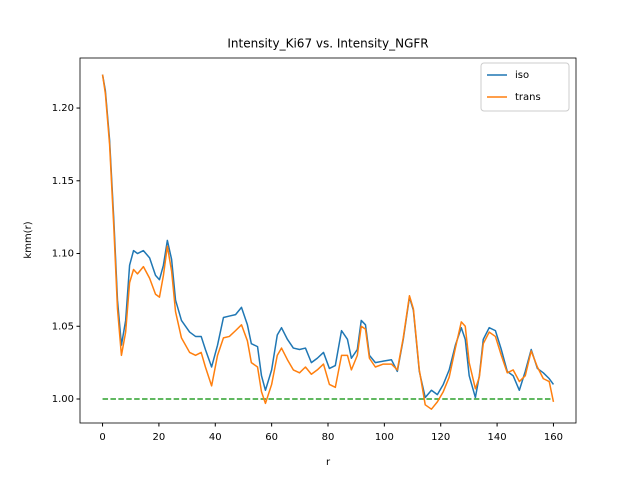  What do you see at coordinates (328, 462) in the screenshot?
I see `x-axis-label: r` at bounding box center [328, 462].